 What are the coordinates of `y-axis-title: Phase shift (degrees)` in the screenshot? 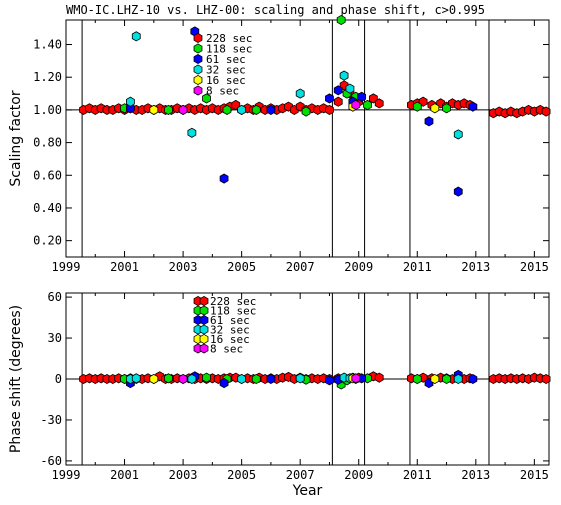 It's located at (16, 379).